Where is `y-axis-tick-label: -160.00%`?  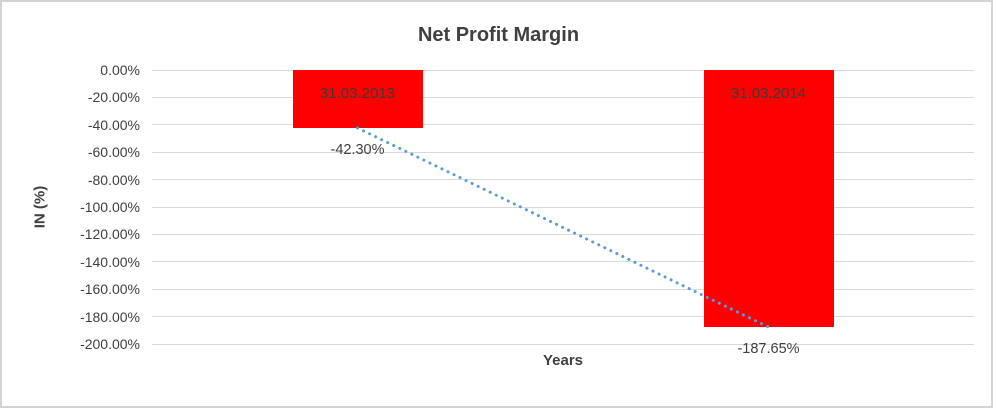
y-axis-tick-label: -160.00% is located at coordinates (110, 289).